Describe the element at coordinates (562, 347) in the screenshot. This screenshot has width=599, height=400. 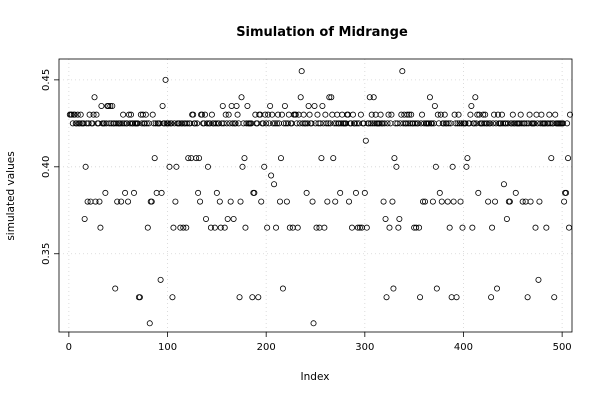
I see `x-tick-label: 500` at that location.